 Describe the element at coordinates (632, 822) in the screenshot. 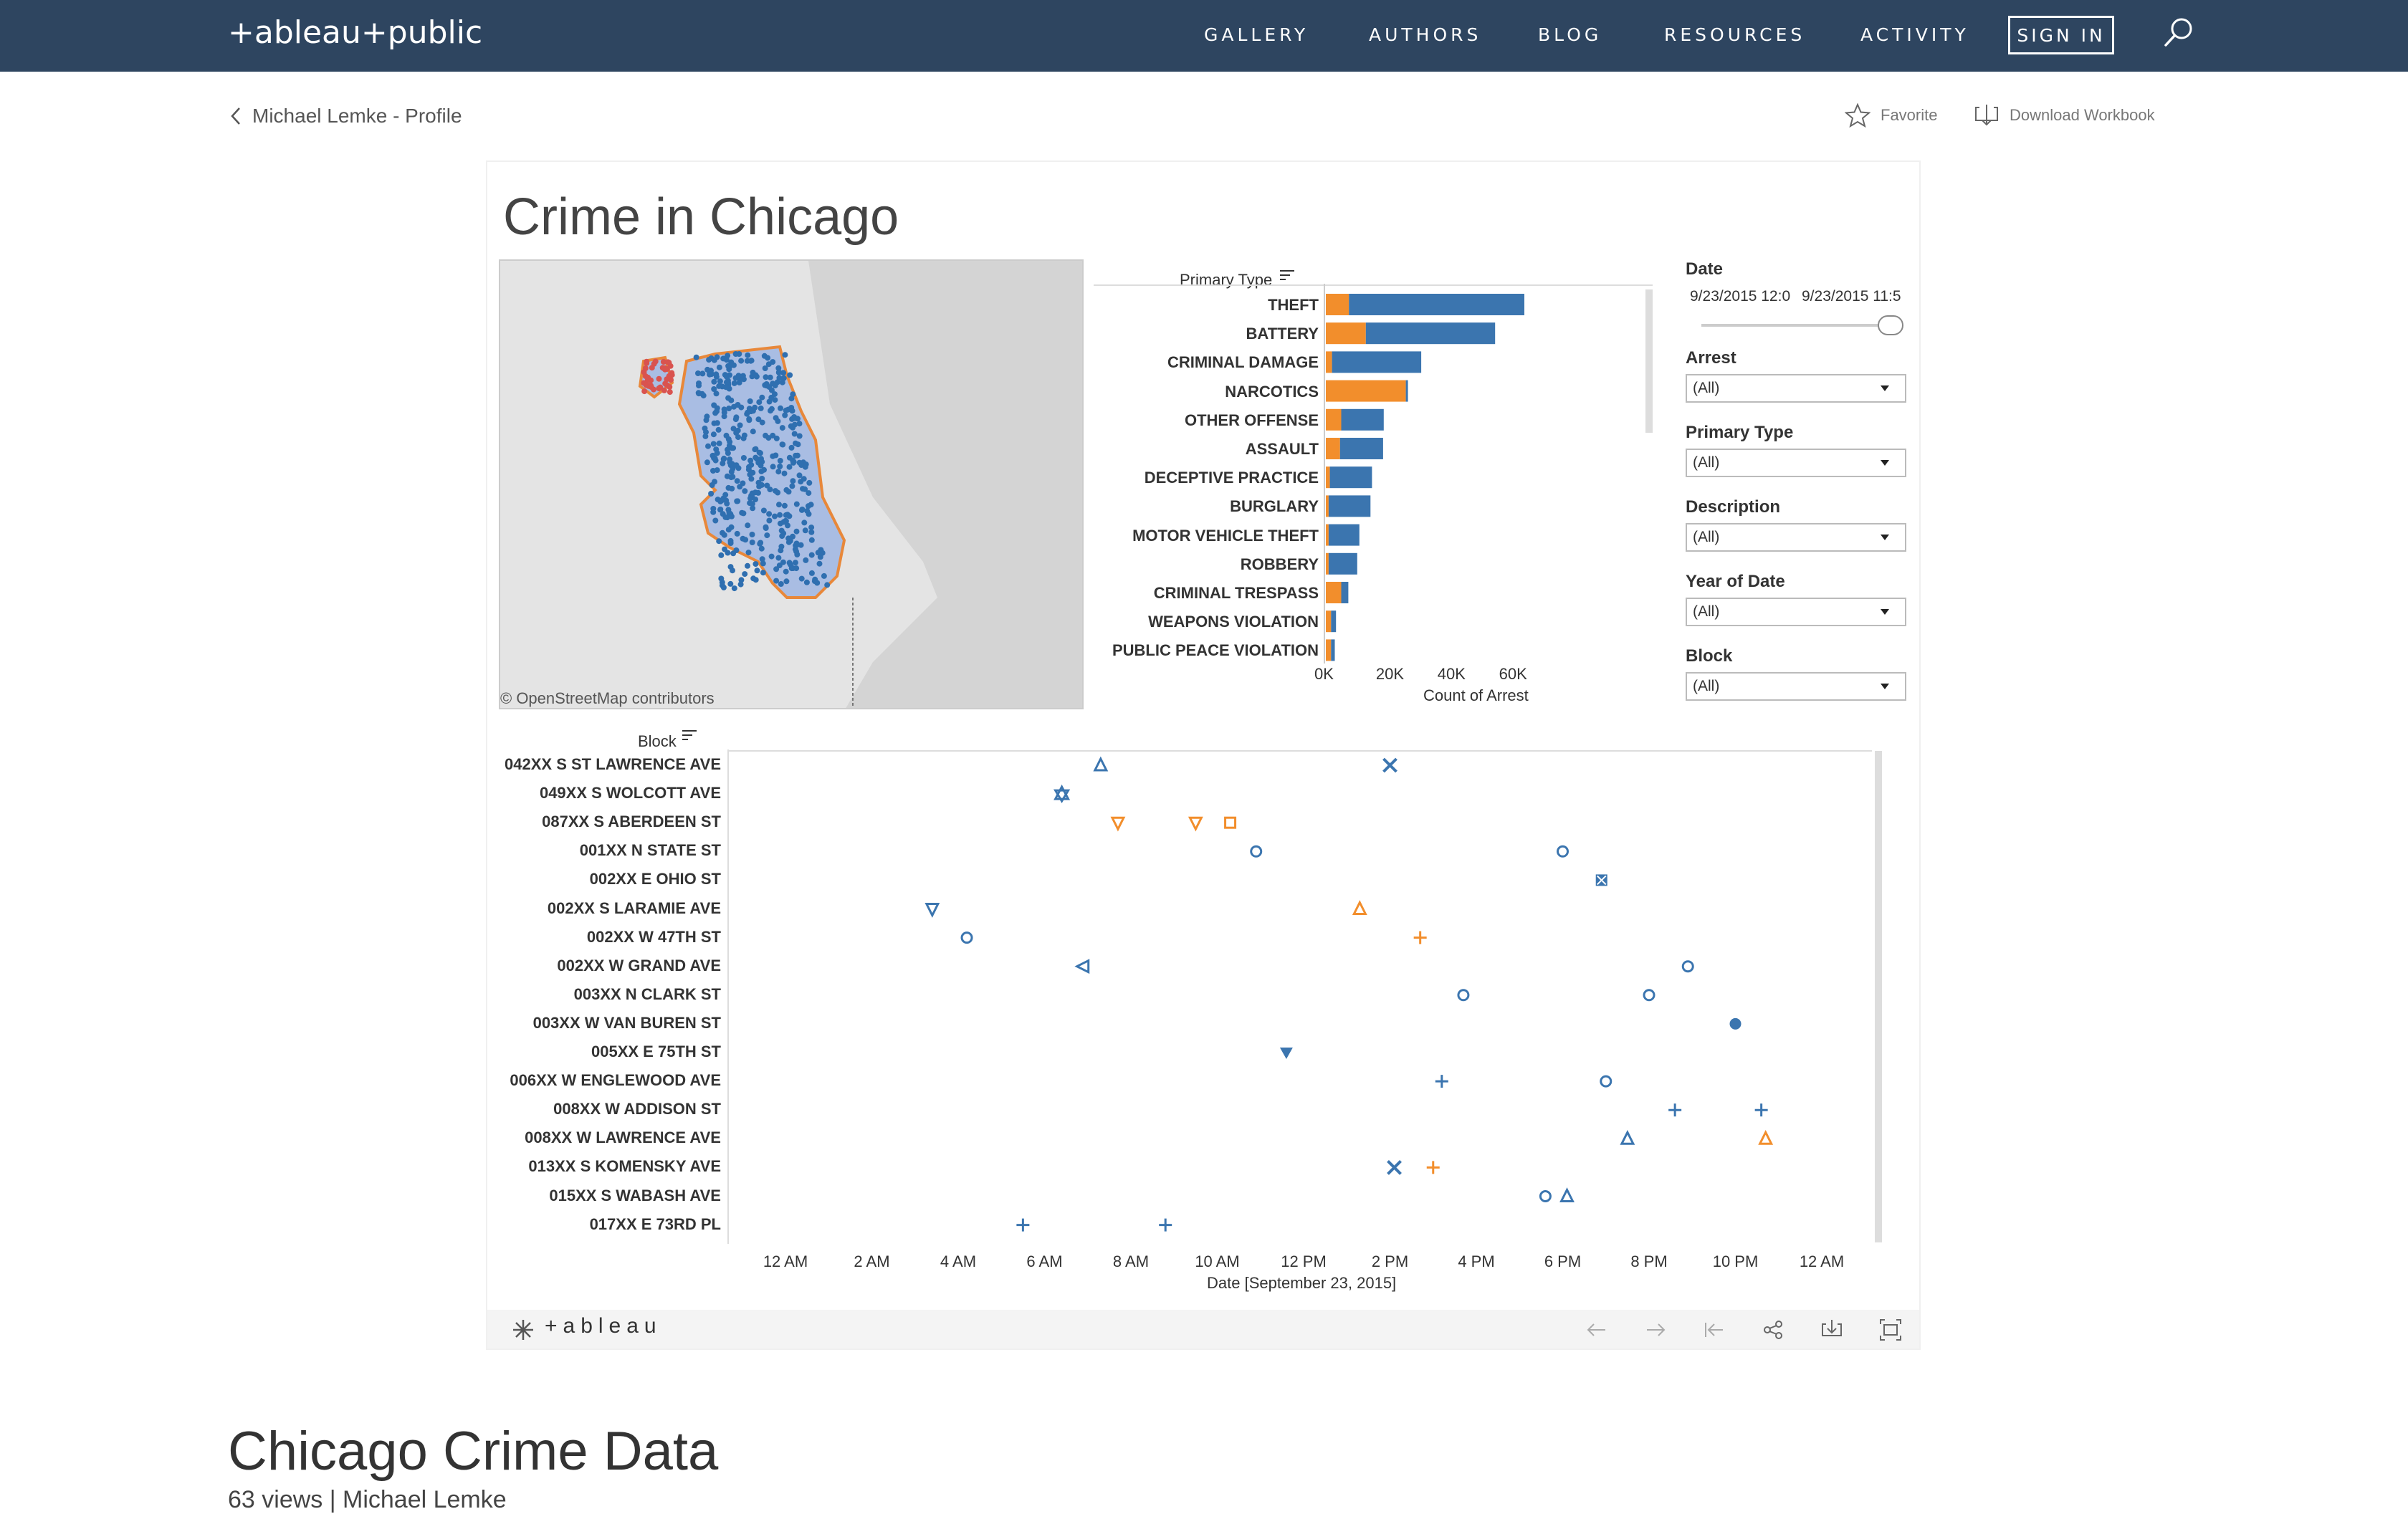

I see `block-row-label: 087XX S ABERDEEN ST` at that location.